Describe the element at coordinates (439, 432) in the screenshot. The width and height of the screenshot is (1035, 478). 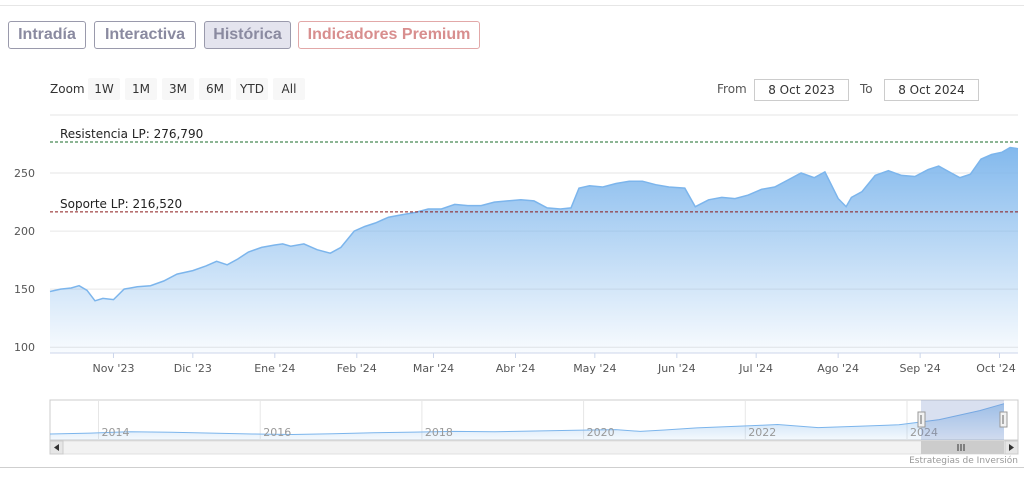
I see `navigator-tick-label: 2018` at that location.